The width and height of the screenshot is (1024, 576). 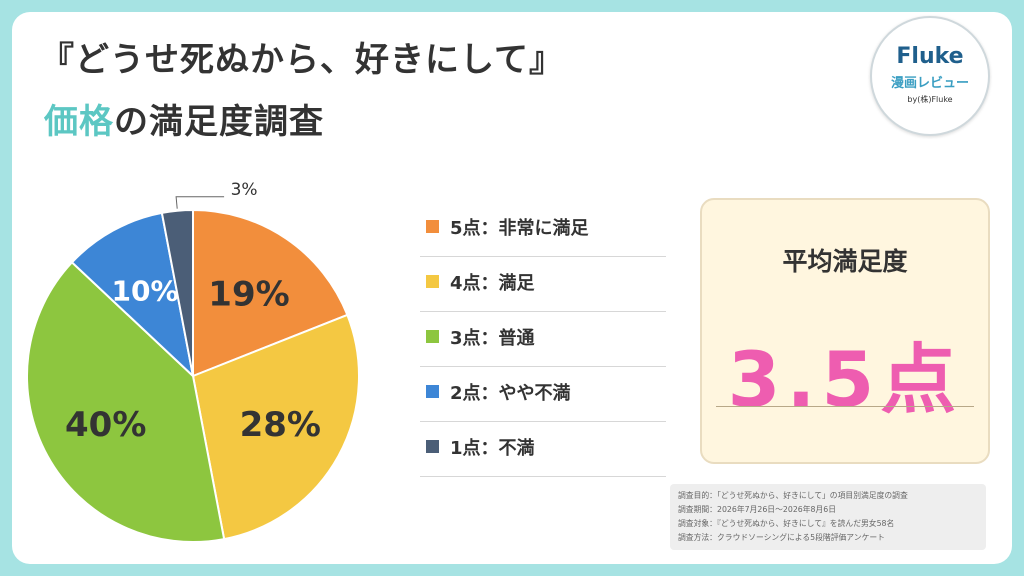 I want to click on legend-item-4: 4点：満足, so click(x=543, y=284).